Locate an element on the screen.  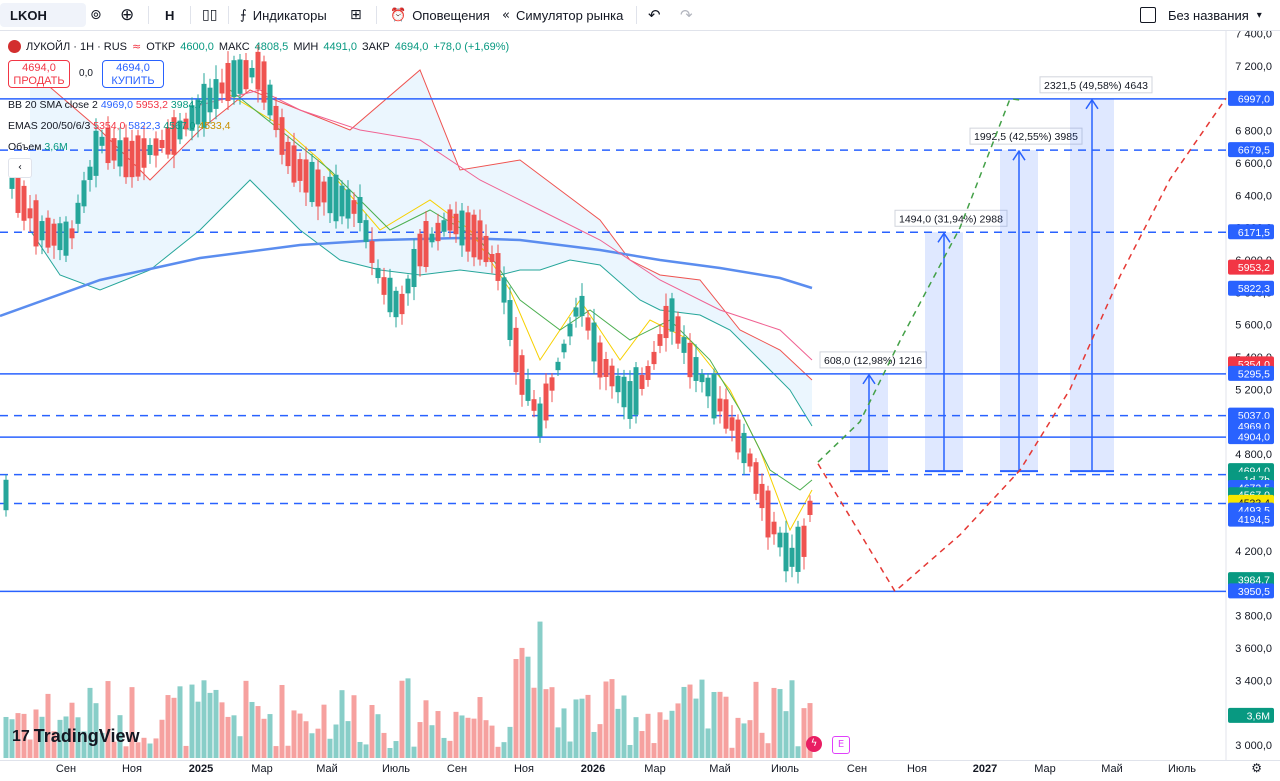
bb-legend: BB 20 SMA close 2 4969,0 5953,2 3984,7 is located at coordinates (105, 105).